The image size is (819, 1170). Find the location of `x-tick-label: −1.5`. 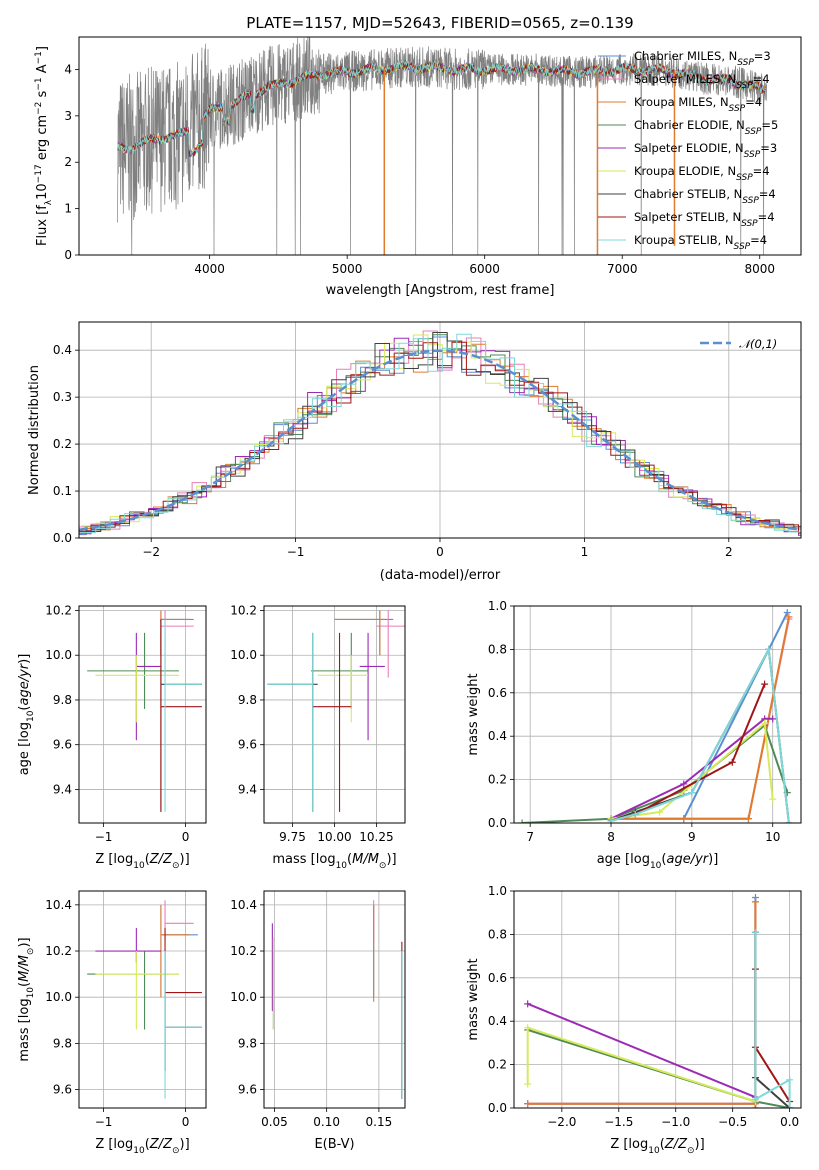

x-tick-label: −1.5 is located at coordinates (618, 1122).